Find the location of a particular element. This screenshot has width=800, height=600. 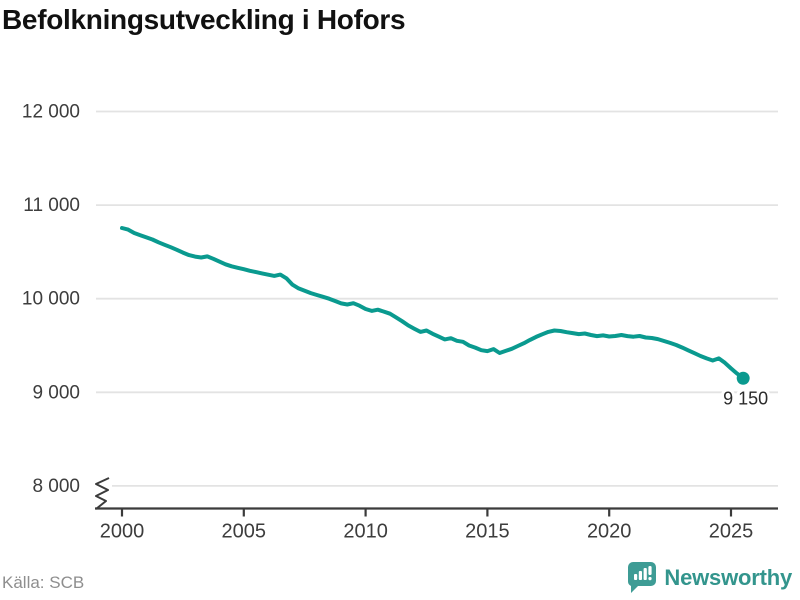

x-tick-label: 2020 is located at coordinates (609, 532).